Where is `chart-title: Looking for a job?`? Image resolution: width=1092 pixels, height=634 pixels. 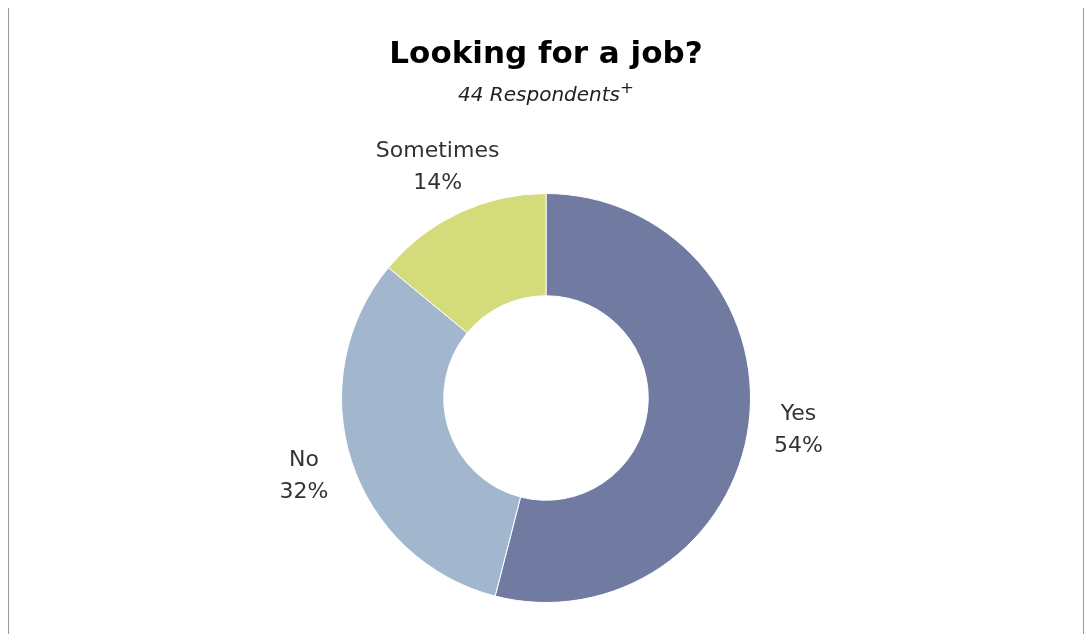
chart-title: Looking for a job? is located at coordinates (546, 52).